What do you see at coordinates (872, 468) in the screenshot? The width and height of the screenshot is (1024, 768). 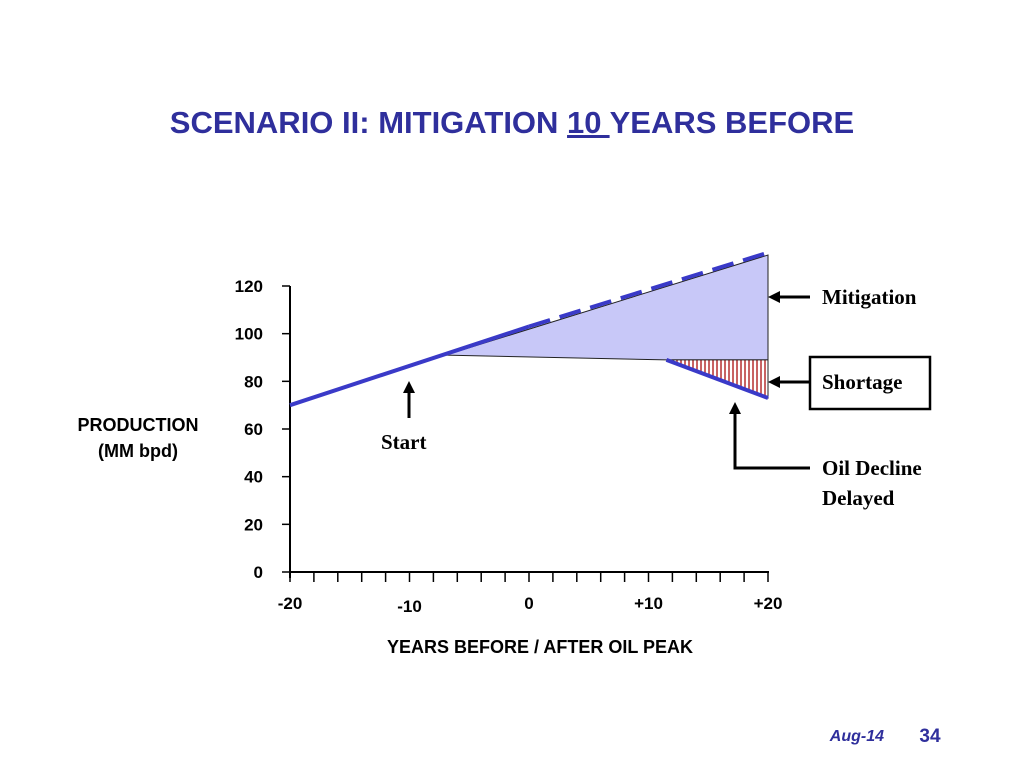 I see `decline-label-line1: Oil Decline` at bounding box center [872, 468].